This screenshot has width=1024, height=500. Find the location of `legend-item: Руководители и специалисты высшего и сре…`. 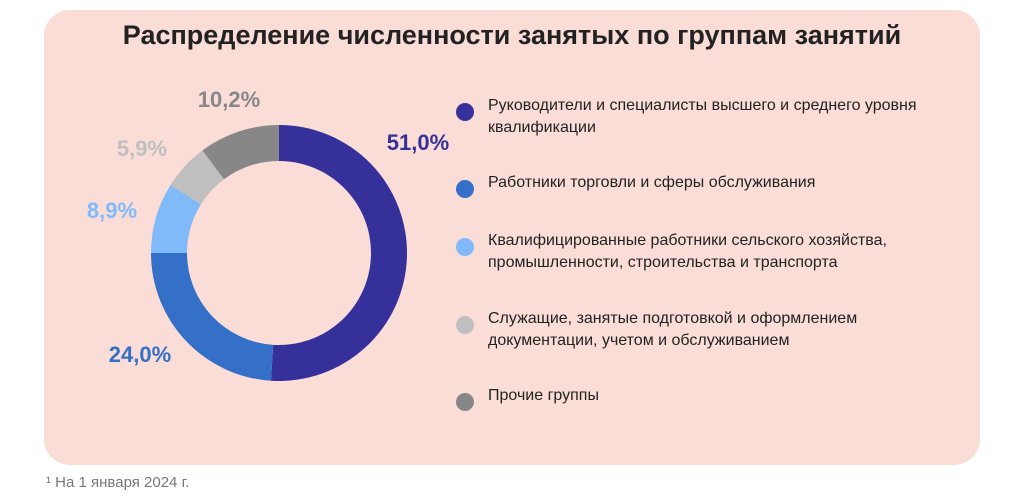

legend-item: Руководители и специалисты высшего и сре… is located at coordinates (692, 117).